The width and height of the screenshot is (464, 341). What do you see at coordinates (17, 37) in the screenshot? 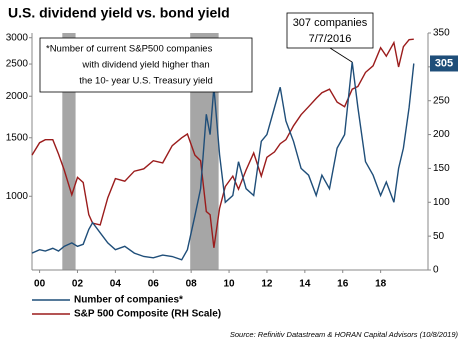
I see `y-tick-label: 3000` at bounding box center [17, 37].